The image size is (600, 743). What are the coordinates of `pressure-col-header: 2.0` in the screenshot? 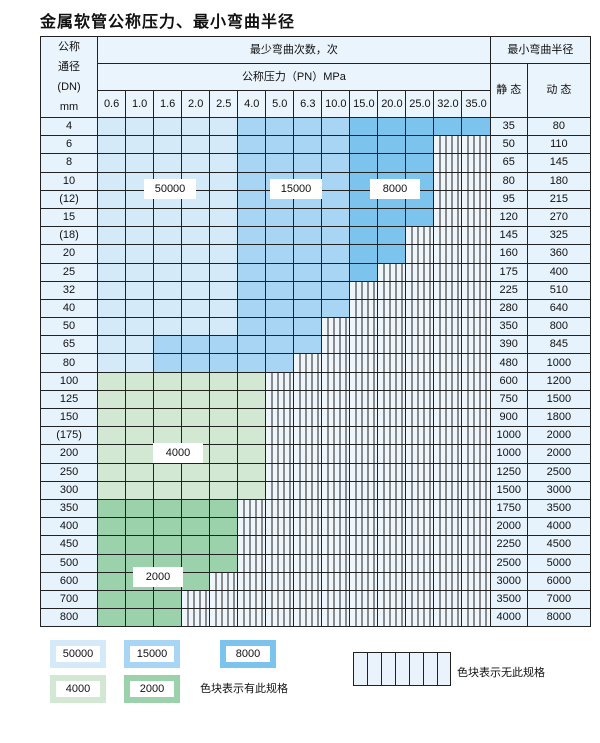 It's located at (196, 104).